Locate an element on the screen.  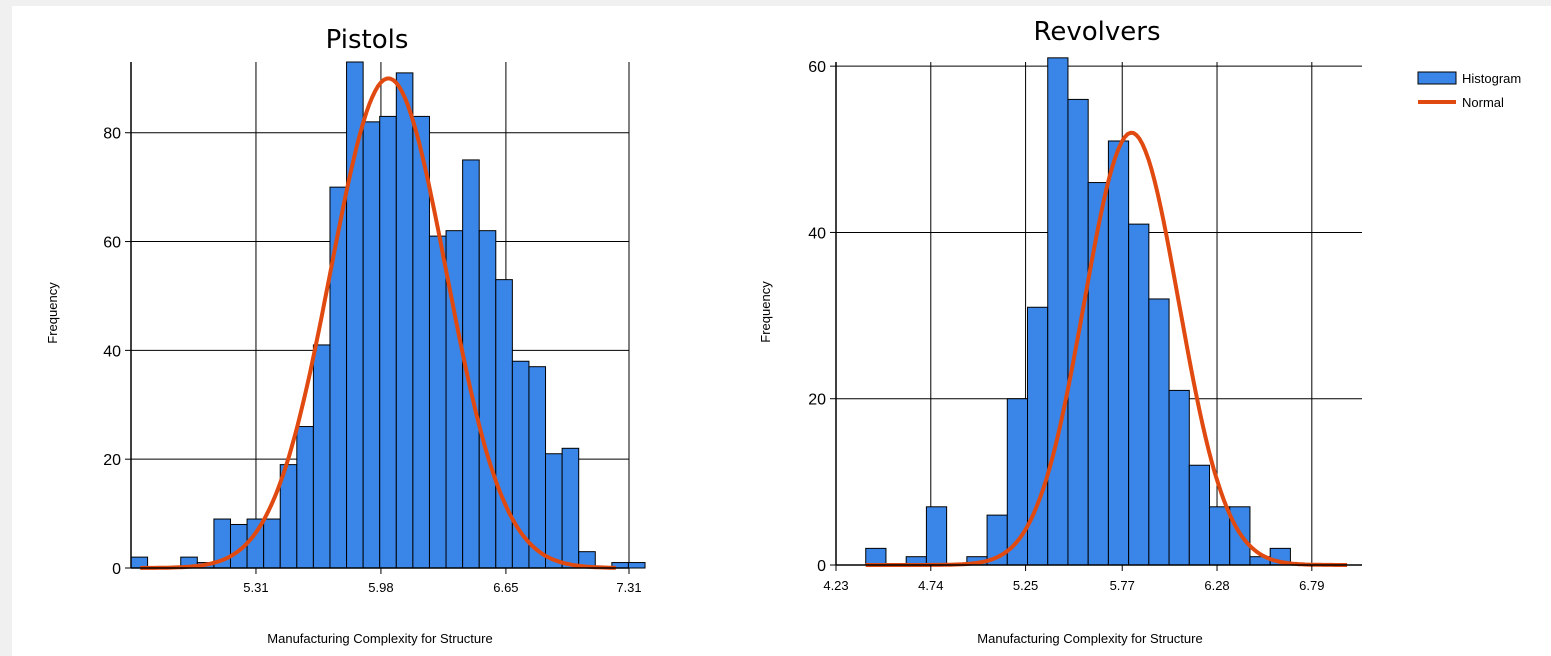
x-tick-label: 5.31 is located at coordinates (255, 587).